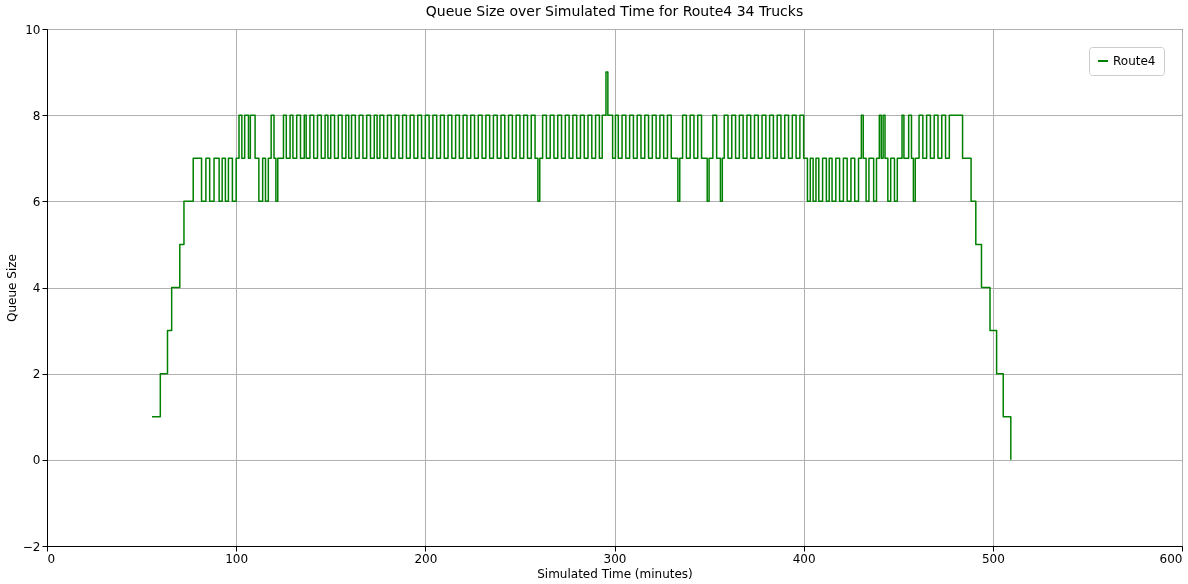  I want to click on y-tick-label: 10, so click(33, 29).